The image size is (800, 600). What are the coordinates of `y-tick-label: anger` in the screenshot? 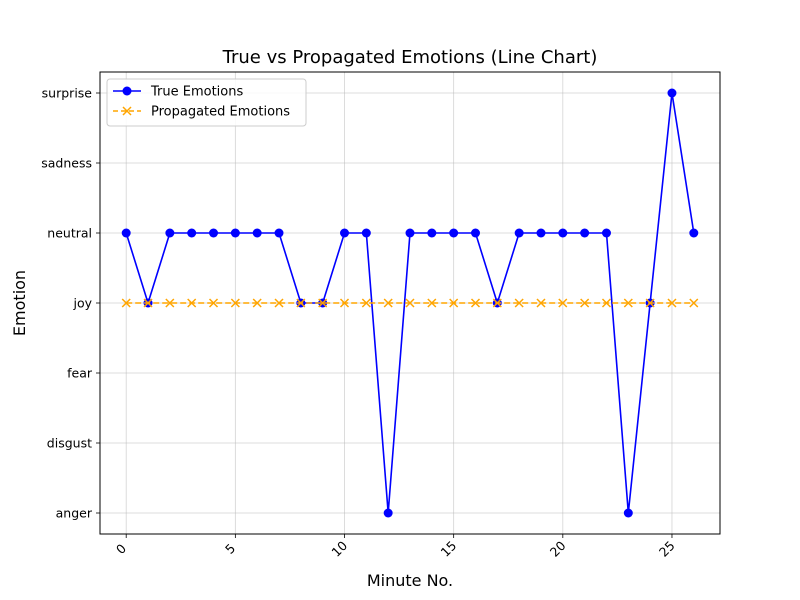 It's located at (74, 513).